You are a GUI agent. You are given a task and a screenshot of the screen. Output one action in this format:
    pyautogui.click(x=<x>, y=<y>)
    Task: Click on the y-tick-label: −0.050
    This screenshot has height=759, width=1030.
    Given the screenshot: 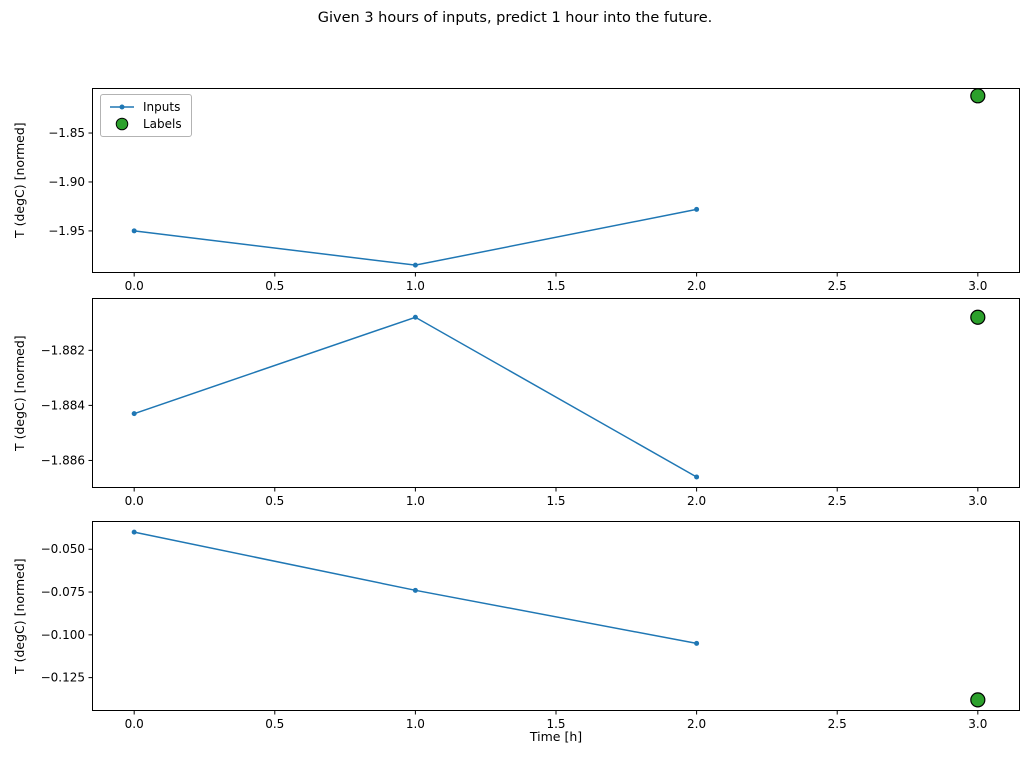 What is the action you would take?
    pyautogui.click(x=63, y=549)
    